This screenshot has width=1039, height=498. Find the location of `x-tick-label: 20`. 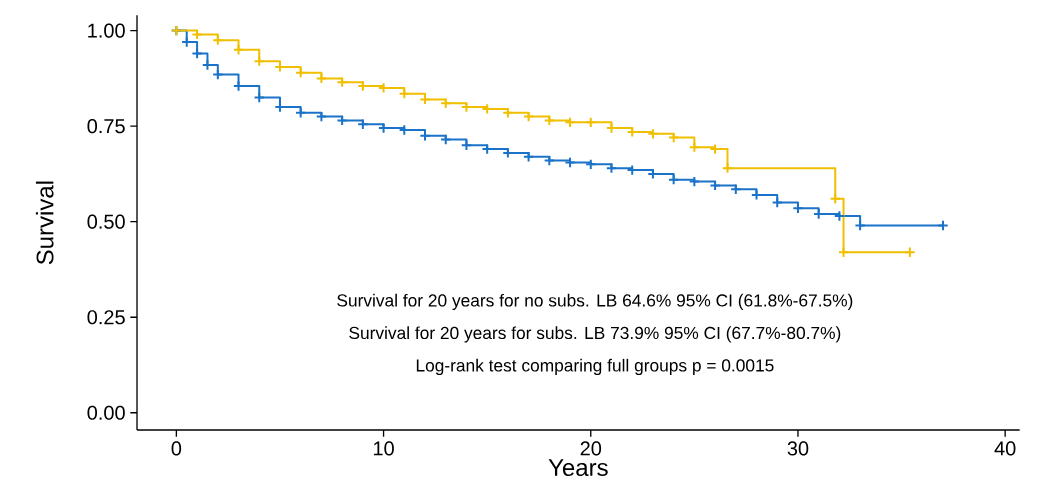

x-tick-label: 20 is located at coordinates (591, 448).